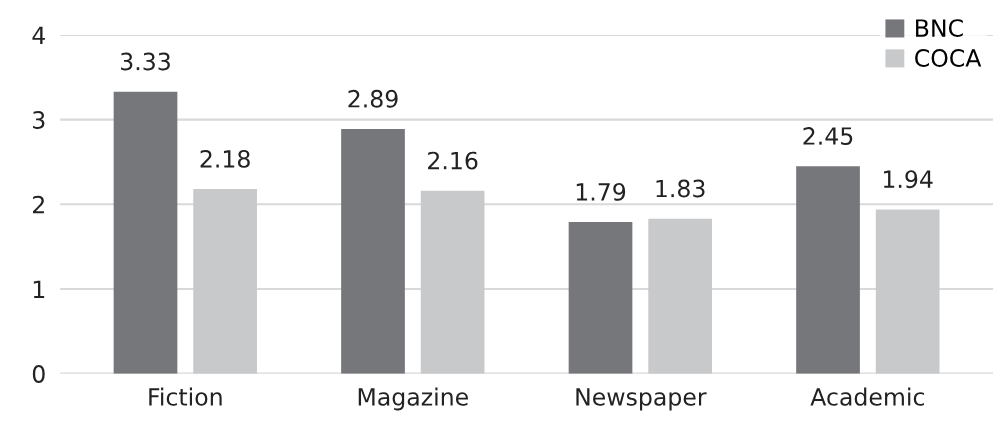 The height and width of the screenshot is (437, 1003). I want to click on x-tick-label: Magazine, so click(413, 399).